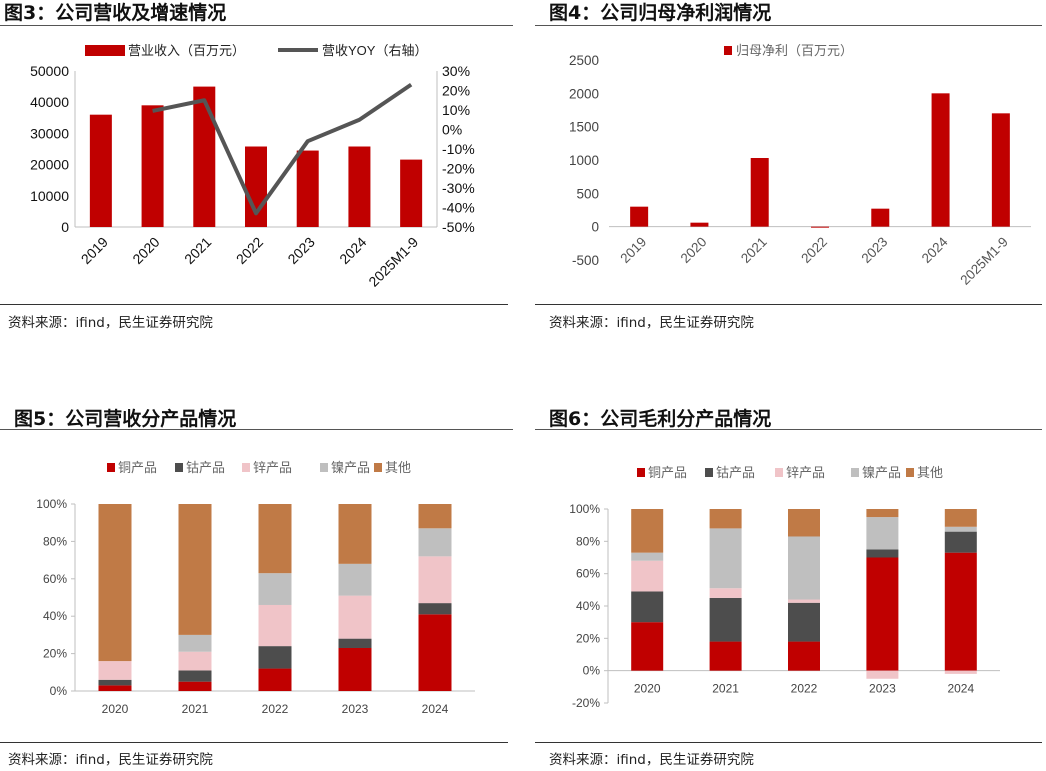  What do you see at coordinates (350, 467) in the screenshot?
I see `legend-label: 镍产品` at bounding box center [350, 467].